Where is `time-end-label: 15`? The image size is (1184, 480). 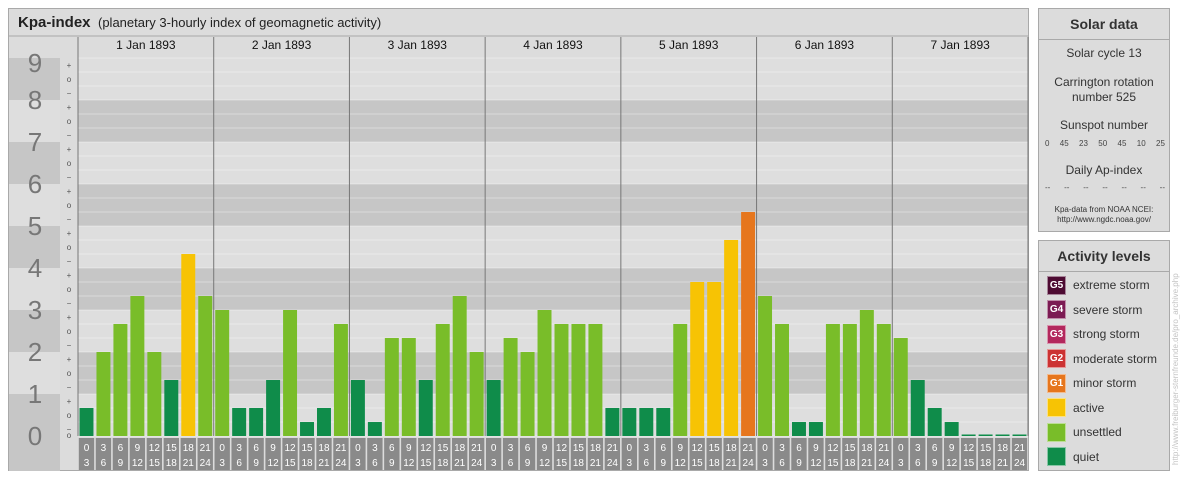
time-end-label: 15 is located at coordinates (698, 463).